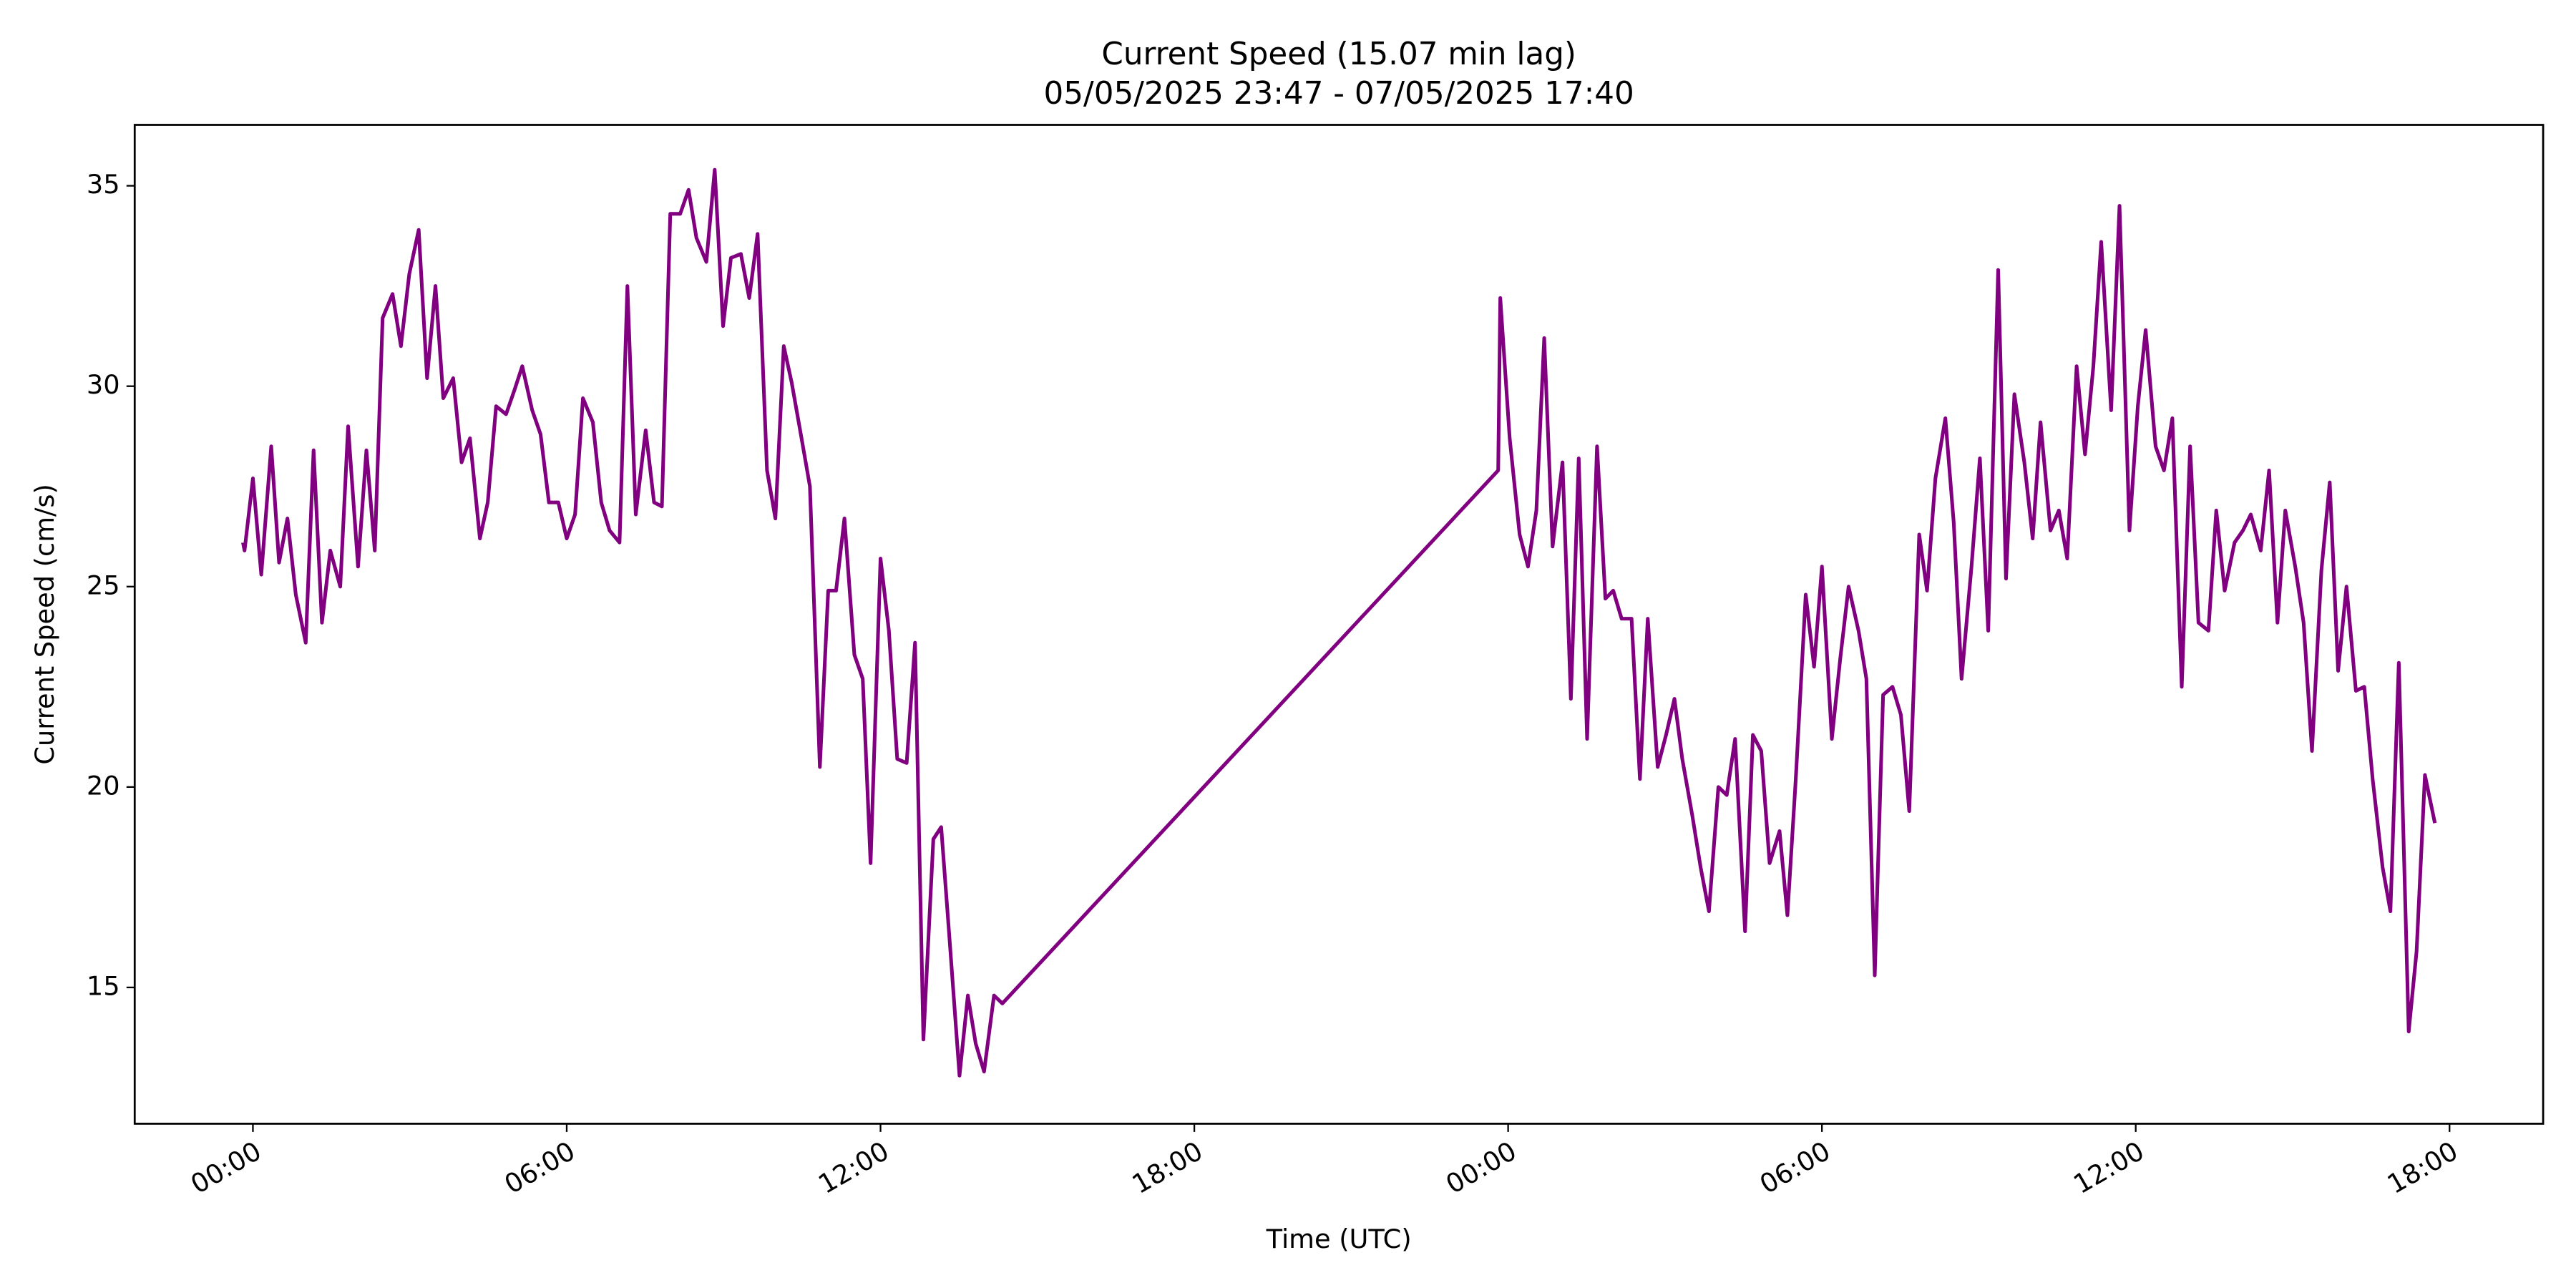  Describe the element at coordinates (103, 585) in the screenshot. I see `y-tick-label: 25` at that location.